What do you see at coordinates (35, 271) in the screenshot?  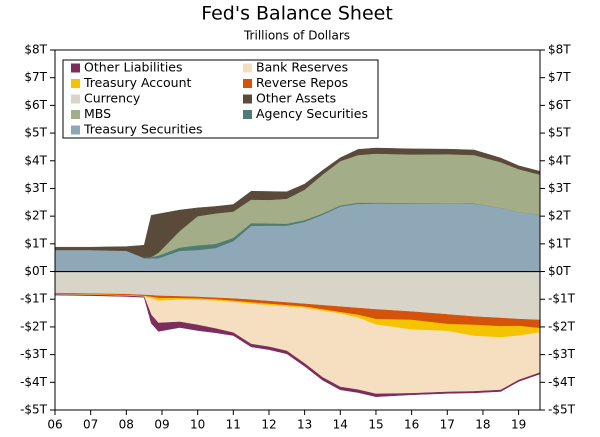 I see `y-tick-label: $0T` at bounding box center [35, 271].